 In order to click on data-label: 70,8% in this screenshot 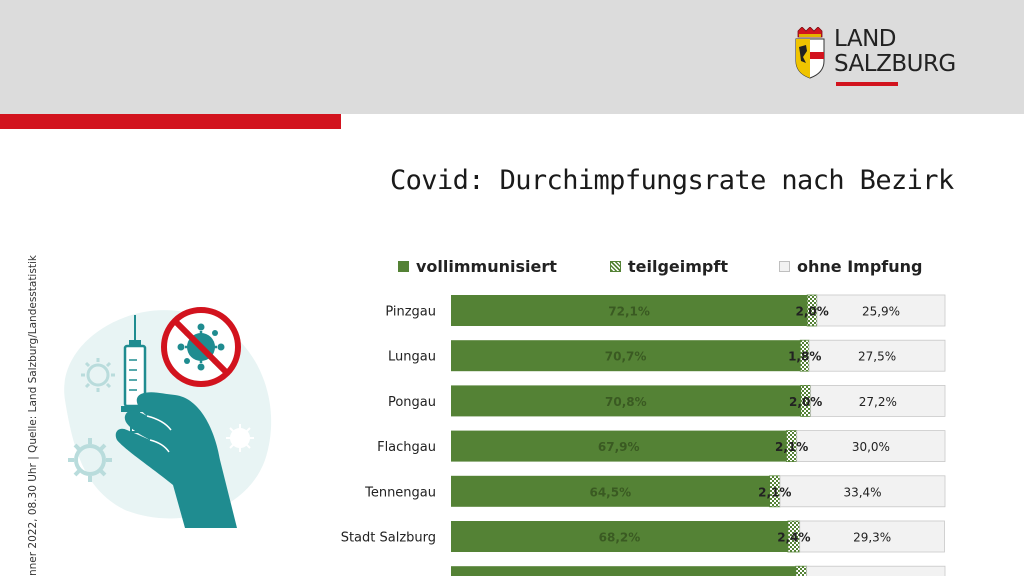, I will do `click(626, 402)`.